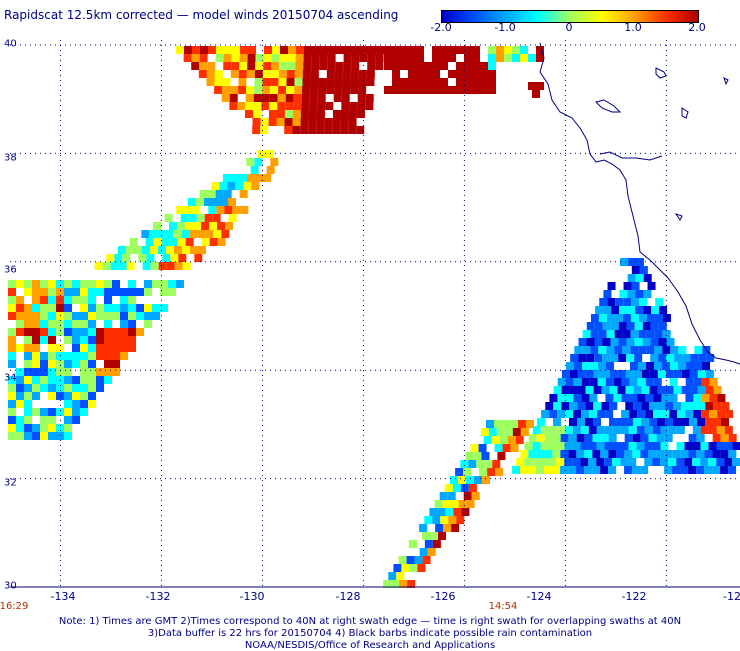 The image size is (740, 651). I want to click on lon-label-132: -132, so click(158, 596).